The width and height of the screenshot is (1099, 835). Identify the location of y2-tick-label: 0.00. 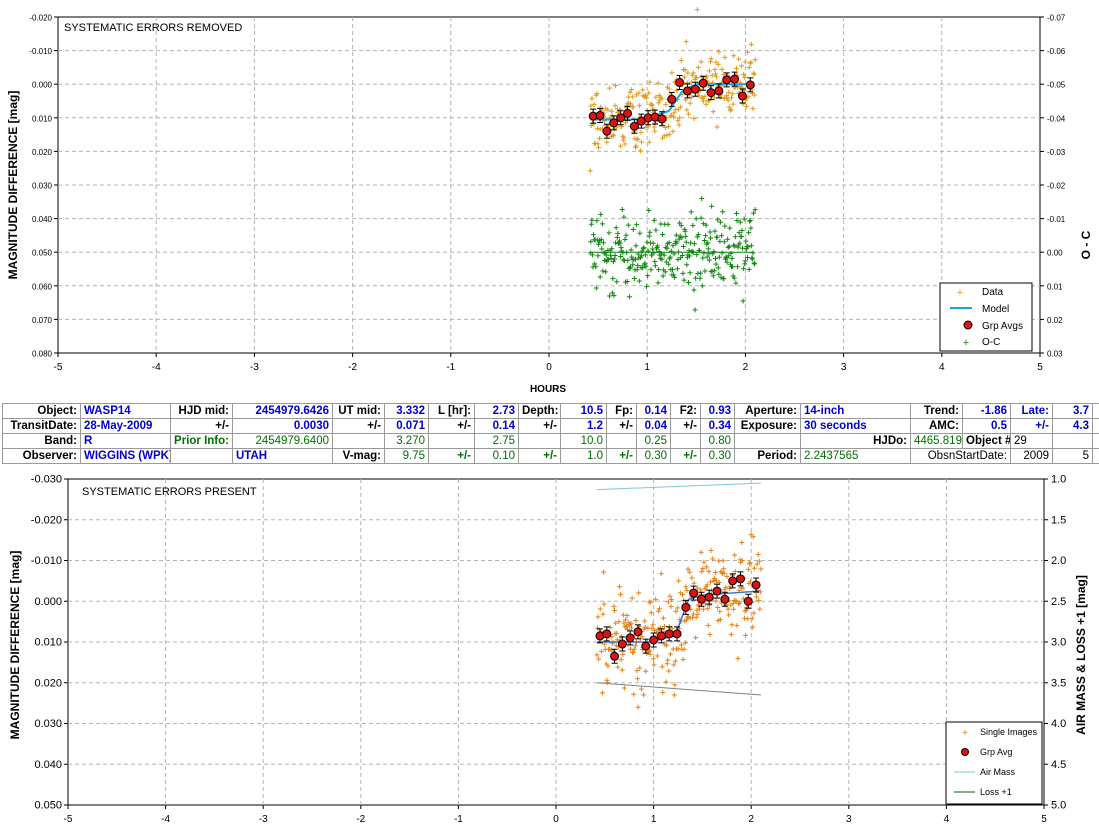
(1055, 253).